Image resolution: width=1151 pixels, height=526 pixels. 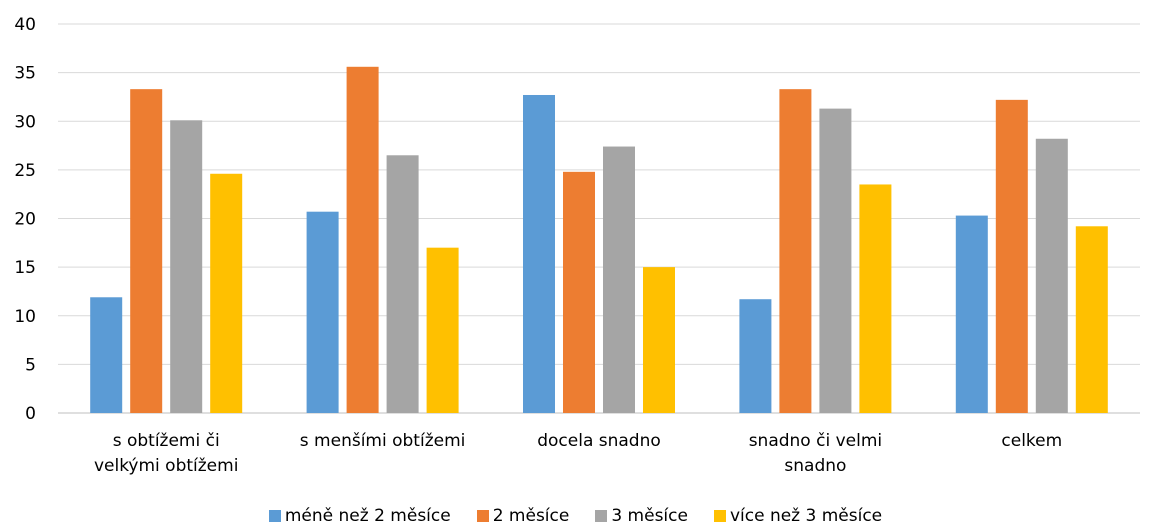 I want to click on x-category-label: celkem, so click(x=1031, y=441).